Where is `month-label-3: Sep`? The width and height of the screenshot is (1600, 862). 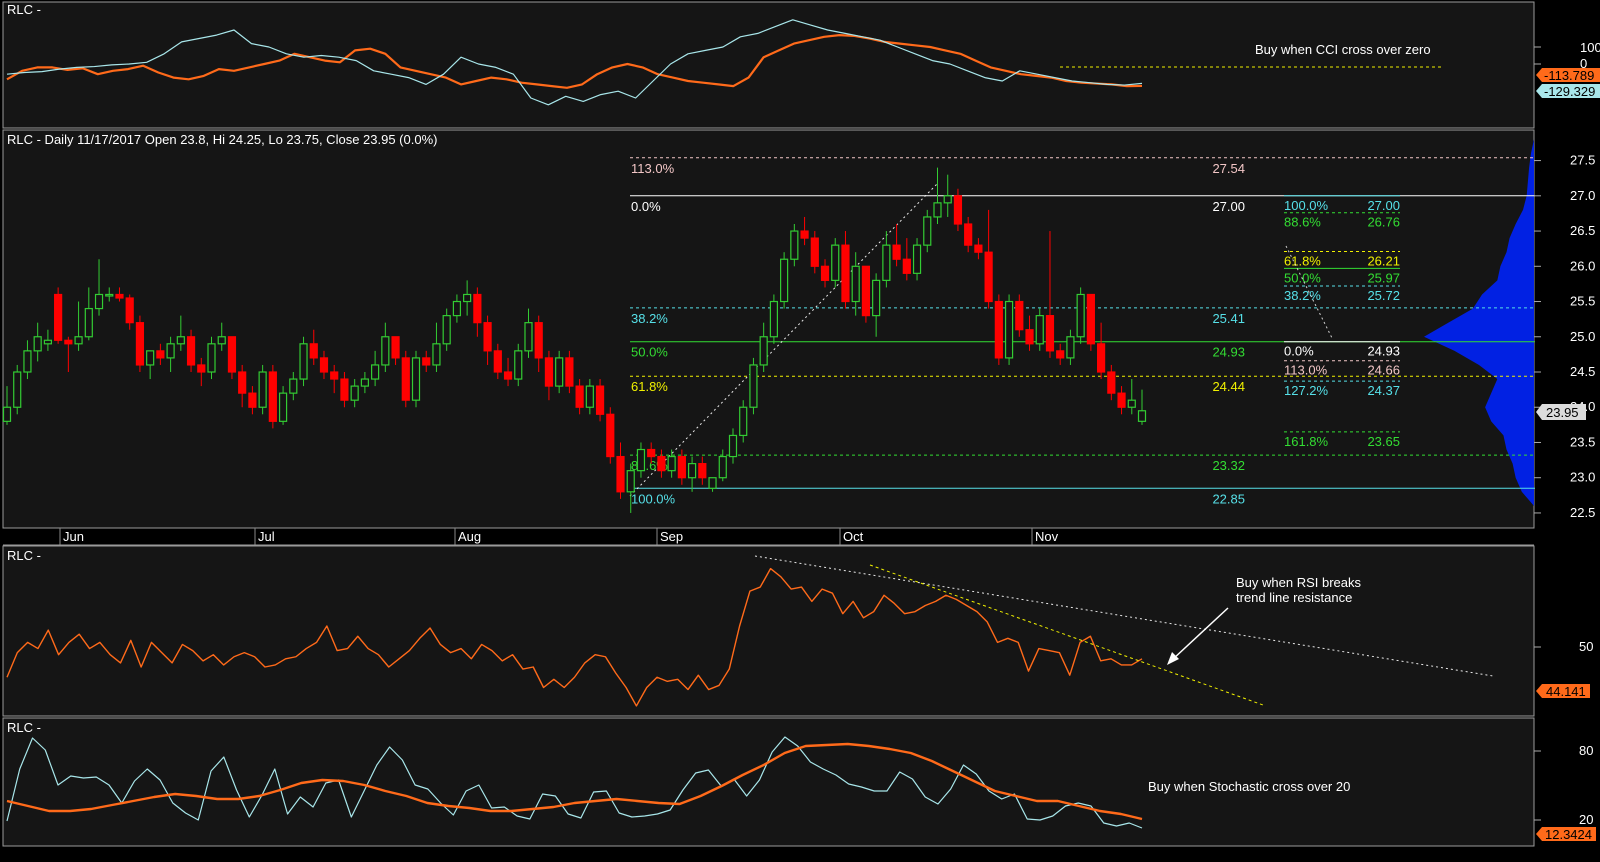
month-label-3: Sep is located at coordinates (671, 536).